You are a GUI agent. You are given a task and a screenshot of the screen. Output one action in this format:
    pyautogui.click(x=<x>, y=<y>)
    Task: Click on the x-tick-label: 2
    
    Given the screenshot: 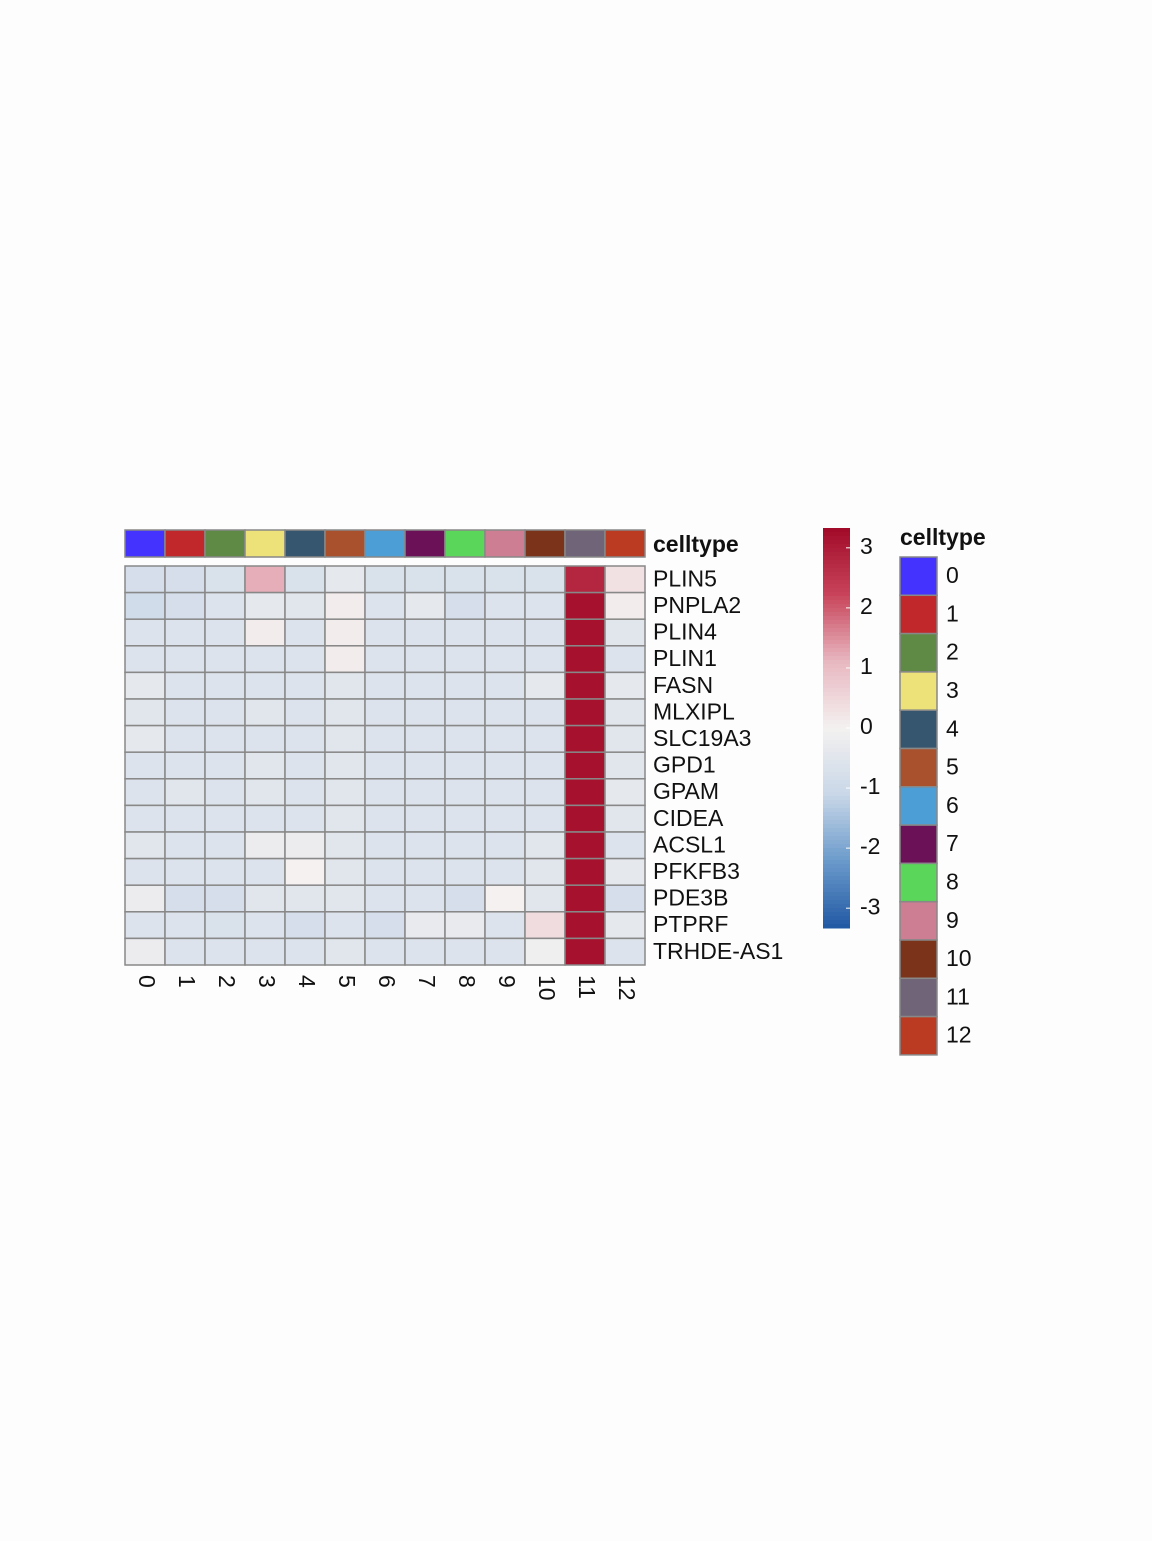 What is the action you would take?
    pyautogui.click(x=227, y=981)
    